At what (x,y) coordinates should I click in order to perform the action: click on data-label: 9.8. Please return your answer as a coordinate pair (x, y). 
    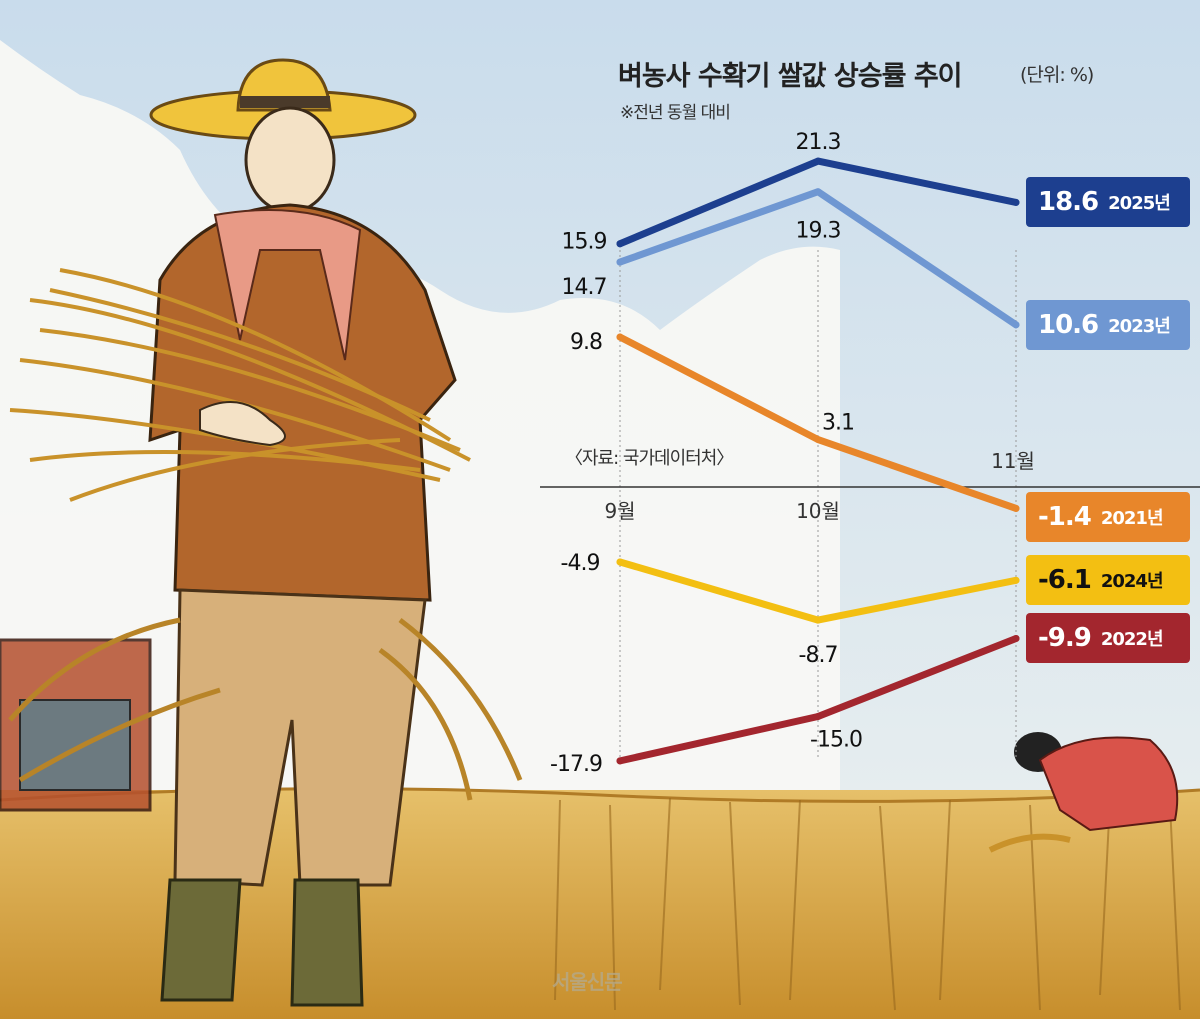
    Looking at the image, I should click on (586, 342).